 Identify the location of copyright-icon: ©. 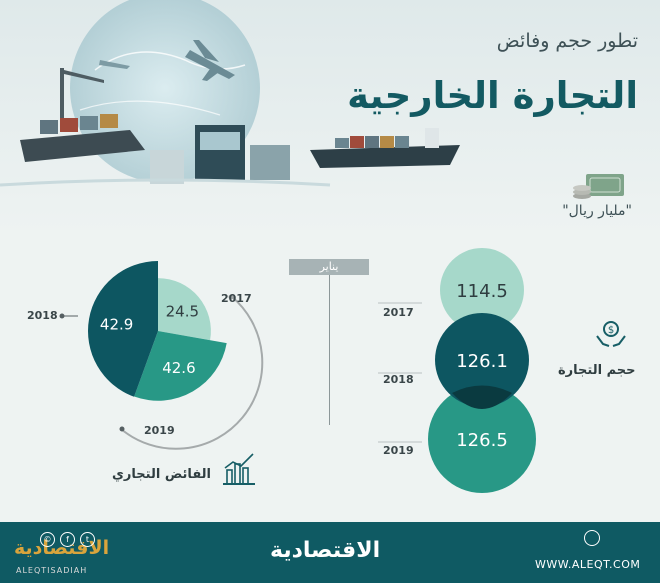
(47, 539).